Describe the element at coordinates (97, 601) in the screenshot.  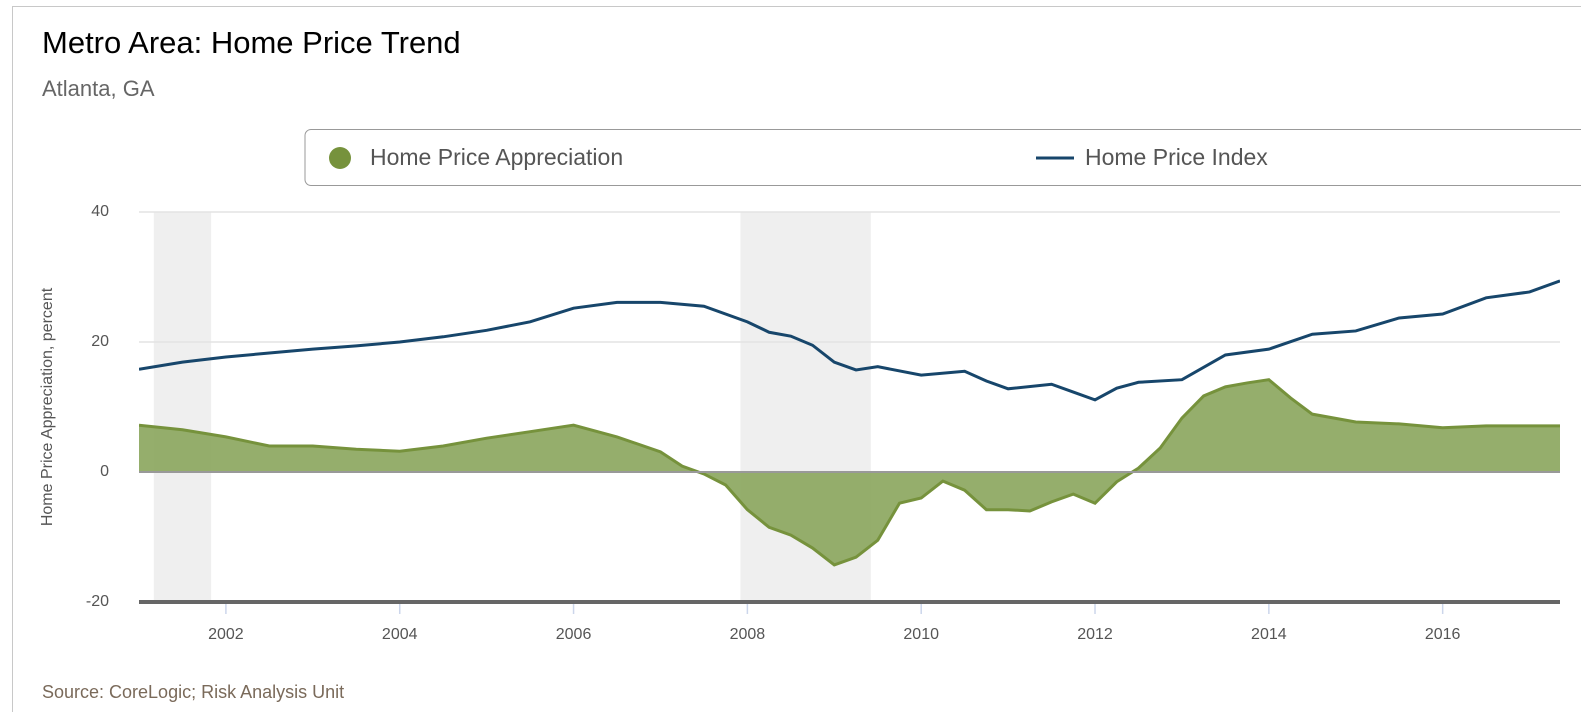
I see `y-tick-label: -20` at that location.